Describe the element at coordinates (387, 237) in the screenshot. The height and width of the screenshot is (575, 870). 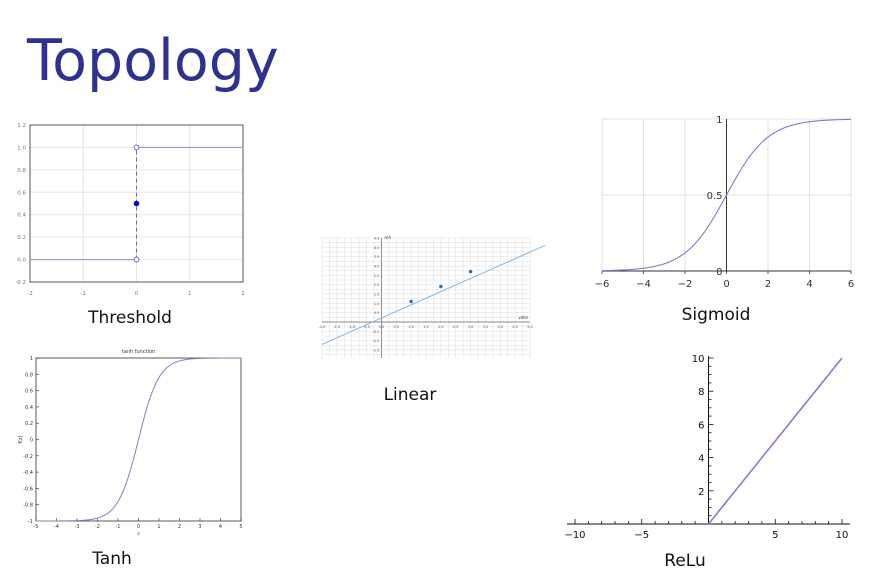
I see `y-axis-label: mA` at that location.